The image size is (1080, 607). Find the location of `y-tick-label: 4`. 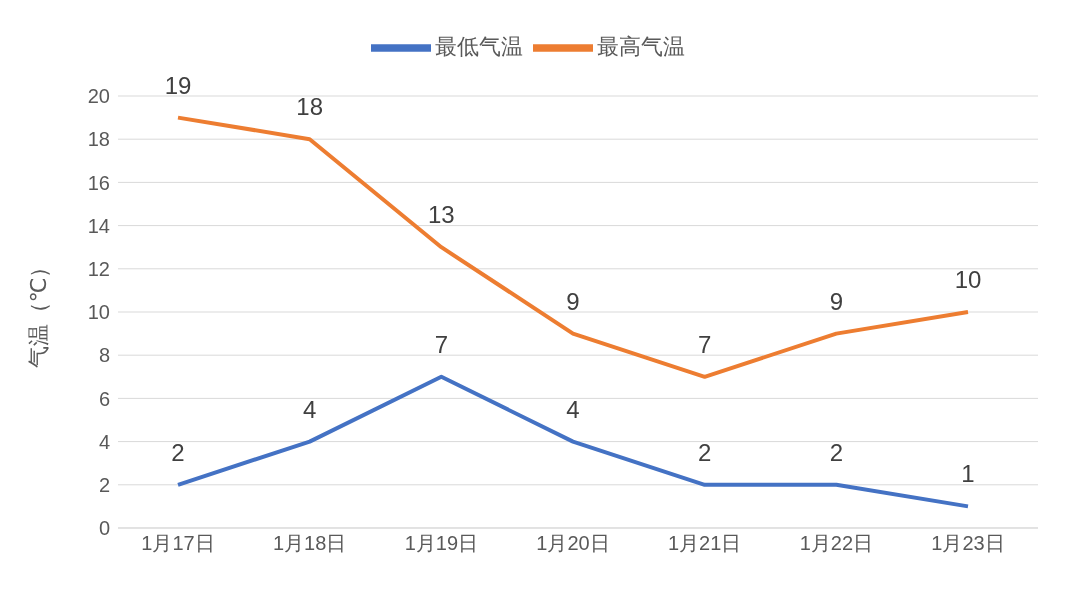

y-tick-label: 4 is located at coordinates (104, 441).